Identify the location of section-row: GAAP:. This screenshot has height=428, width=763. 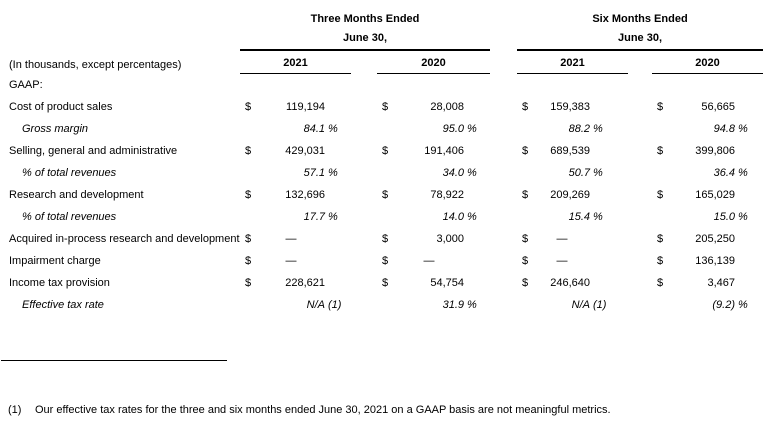
(381, 85).